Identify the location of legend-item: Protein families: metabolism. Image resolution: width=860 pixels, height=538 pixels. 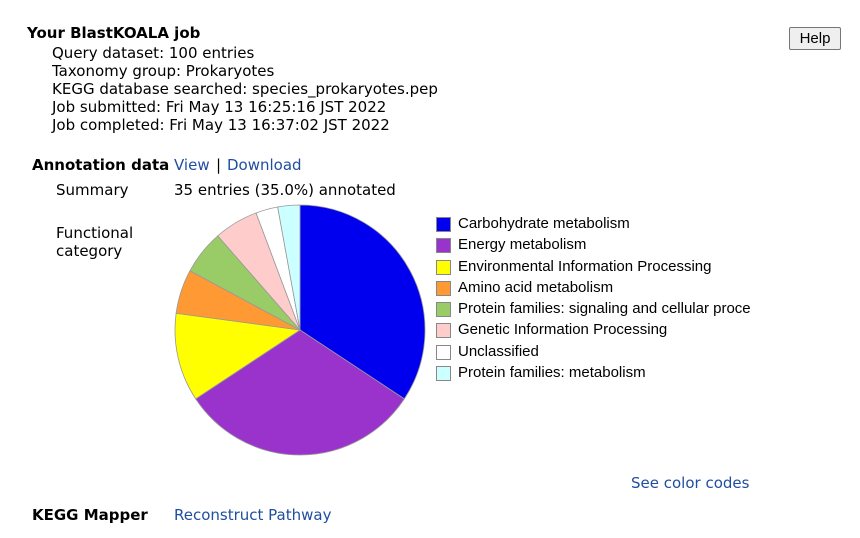
(596, 373).